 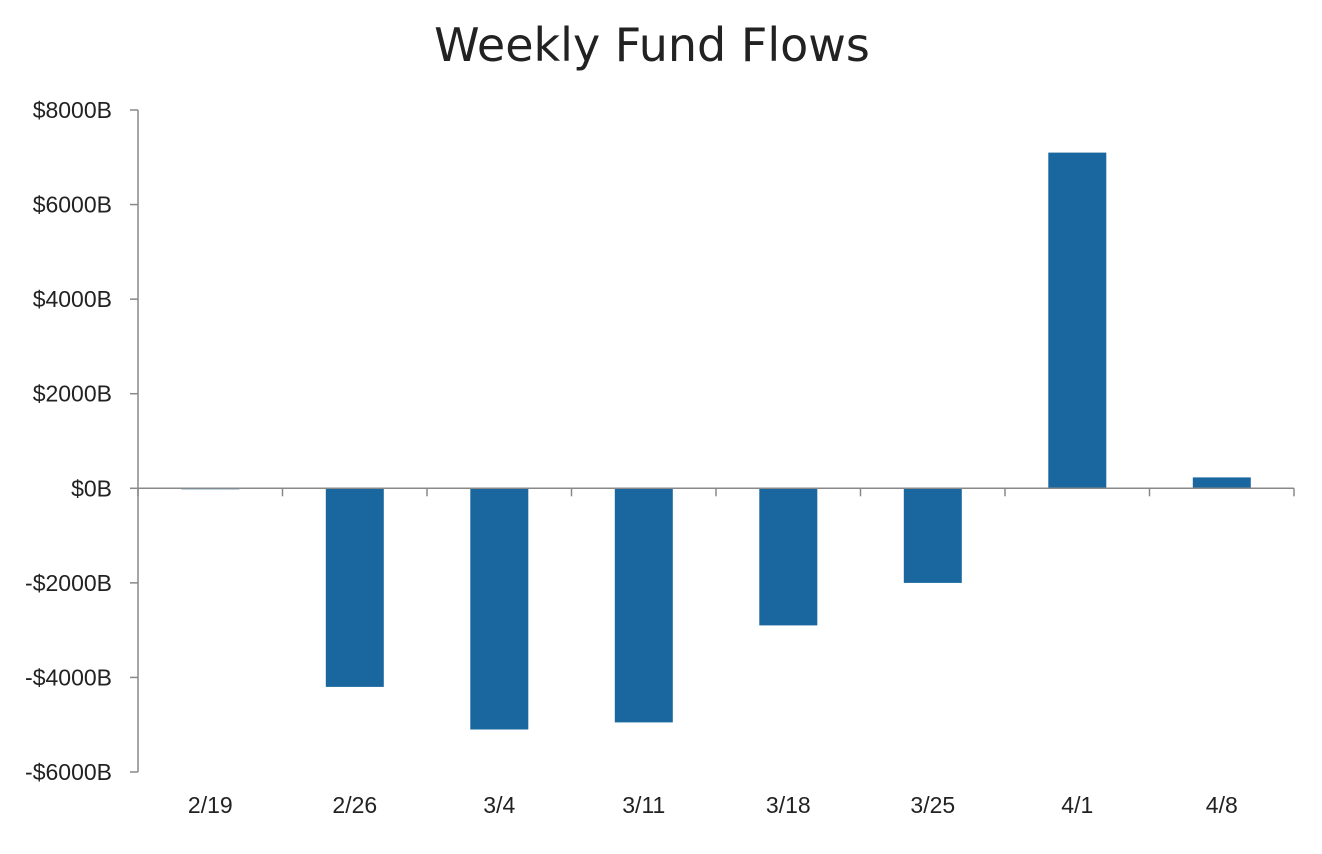 I want to click on y-tick-label: $2000B, so click(x=72, y=394).